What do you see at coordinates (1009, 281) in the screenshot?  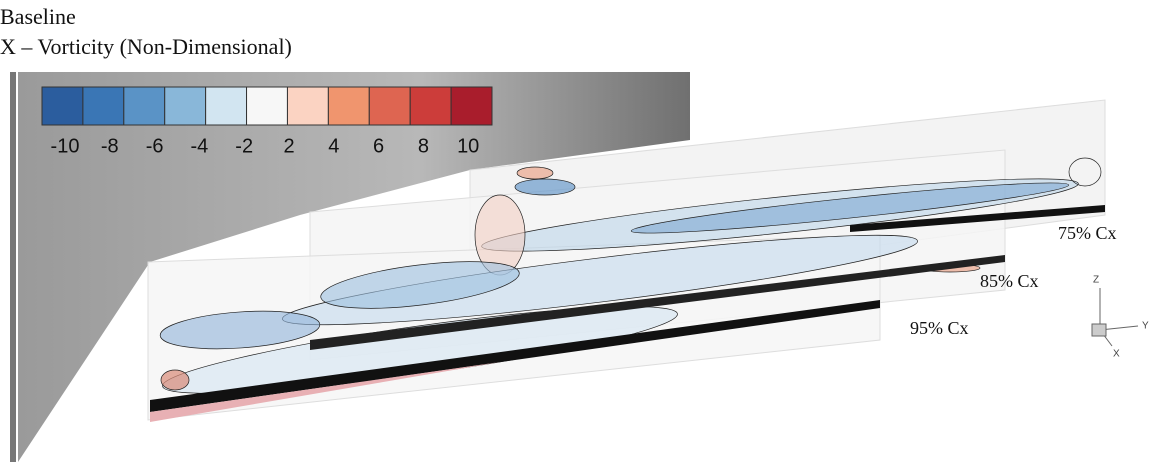 I see `plane-label: 85% Cx` at bounding box center [1009, 281].